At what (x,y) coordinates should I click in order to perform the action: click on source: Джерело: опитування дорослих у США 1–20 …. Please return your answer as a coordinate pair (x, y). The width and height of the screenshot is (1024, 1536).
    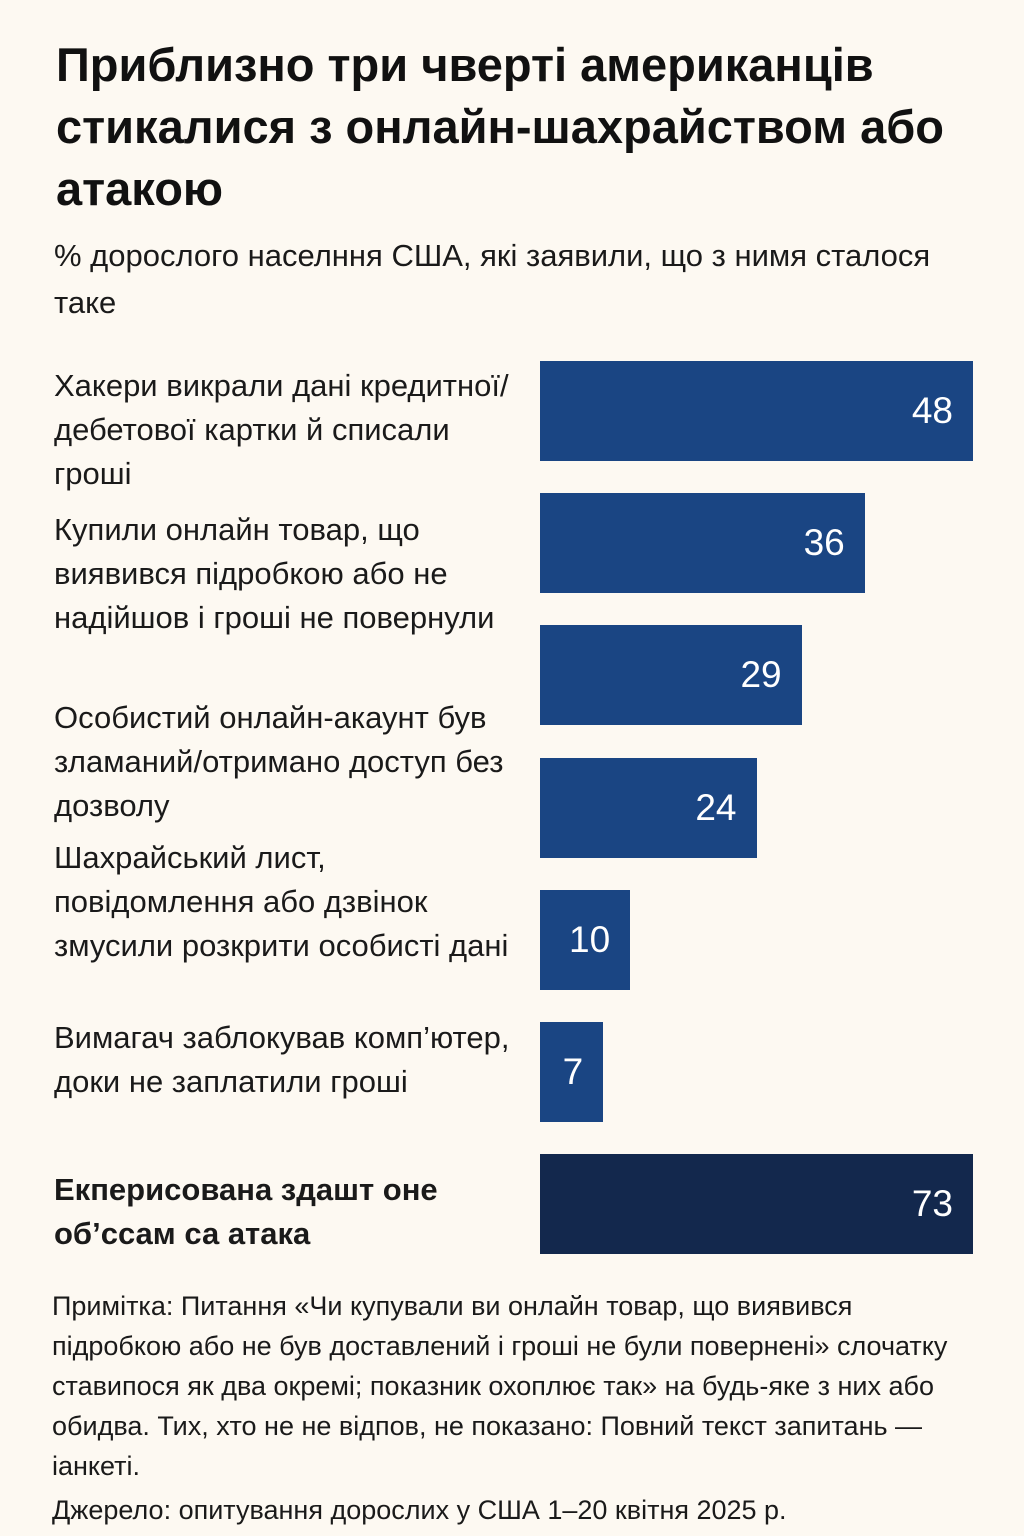
    Looking at the image, I should click on (419, 1510).